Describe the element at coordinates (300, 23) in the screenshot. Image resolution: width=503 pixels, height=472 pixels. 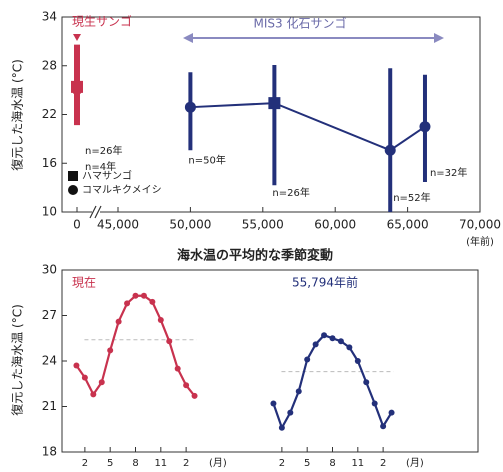
I see `mis3-label: MIS3 化石サンゴ` at that location.